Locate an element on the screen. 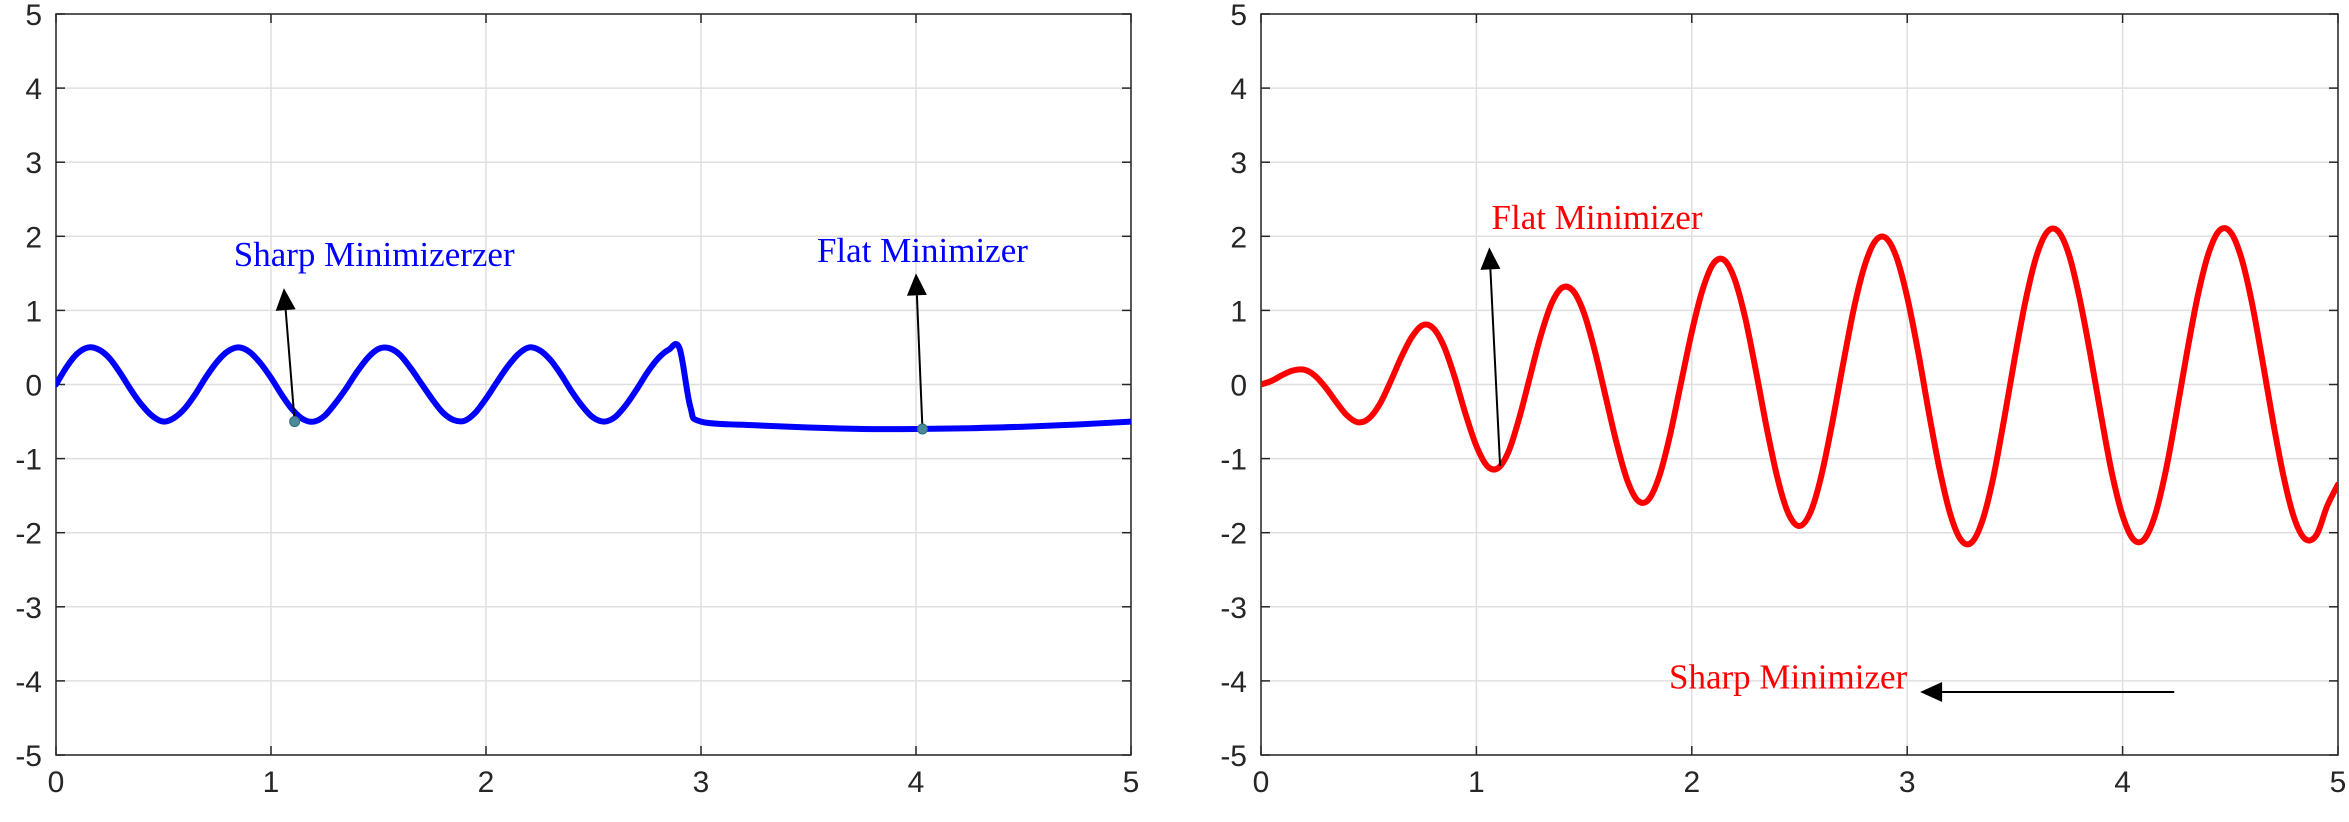  series-line is located at coordinates (593, 387).